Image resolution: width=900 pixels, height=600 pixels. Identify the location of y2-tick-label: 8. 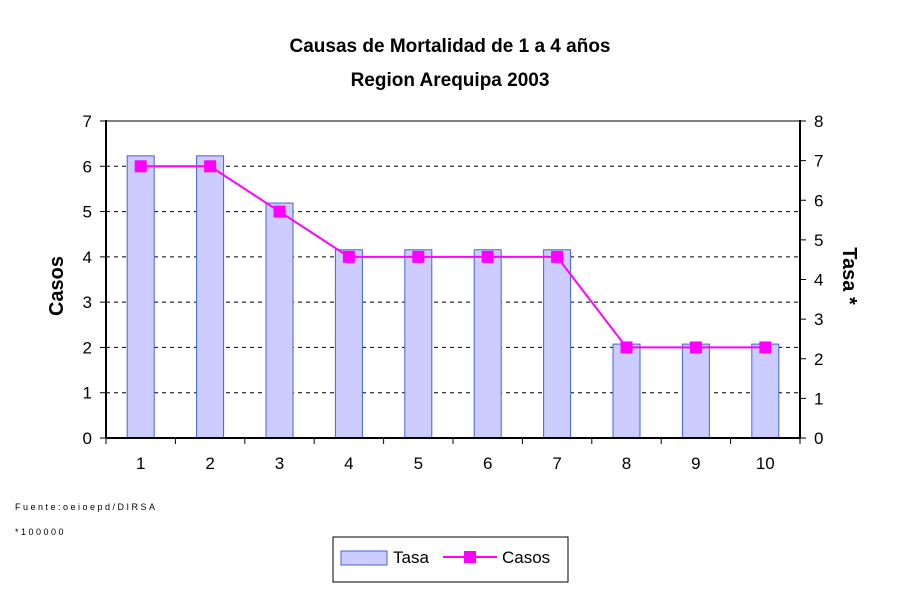
(818, 121).